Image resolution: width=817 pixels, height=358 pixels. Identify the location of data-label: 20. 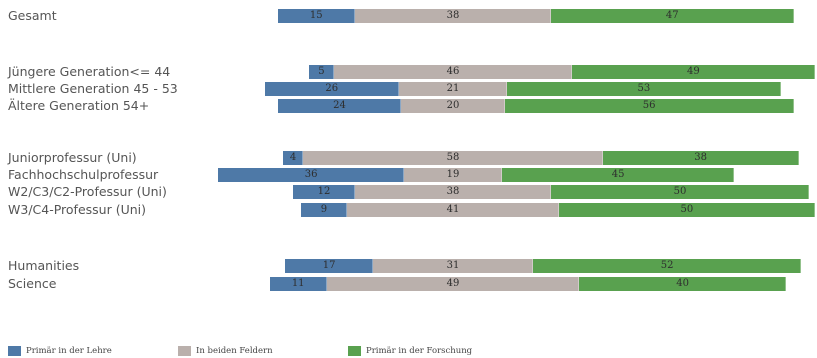
(453, 105).